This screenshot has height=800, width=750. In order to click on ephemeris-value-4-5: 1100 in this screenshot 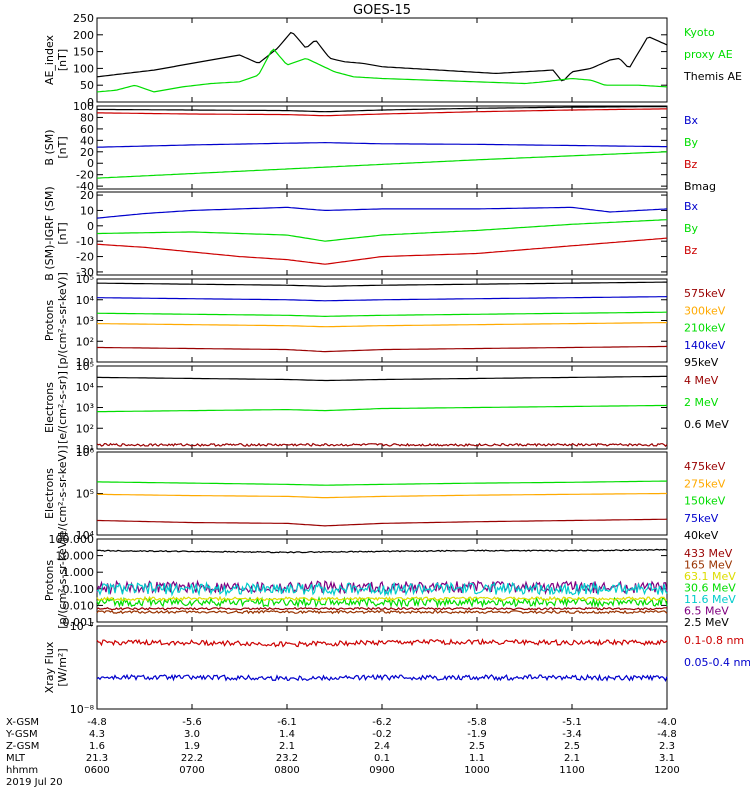, I will do `click(571, 770)`.